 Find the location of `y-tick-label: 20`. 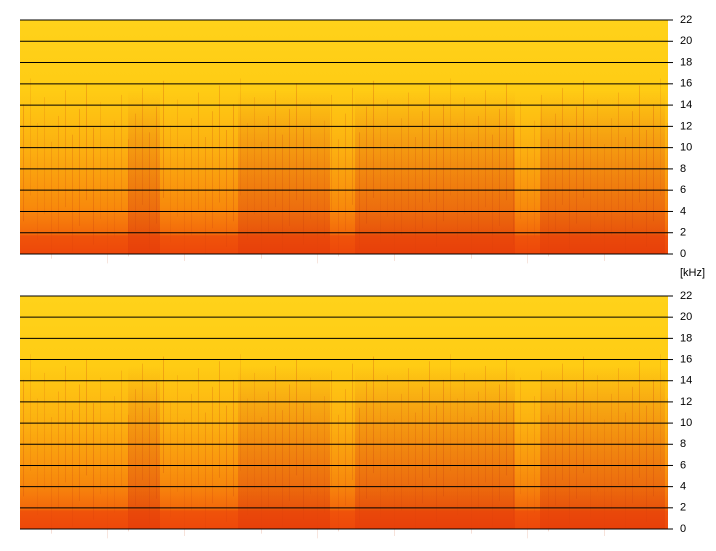

y-tick-label: 20 is located at coordinates (686, 41).